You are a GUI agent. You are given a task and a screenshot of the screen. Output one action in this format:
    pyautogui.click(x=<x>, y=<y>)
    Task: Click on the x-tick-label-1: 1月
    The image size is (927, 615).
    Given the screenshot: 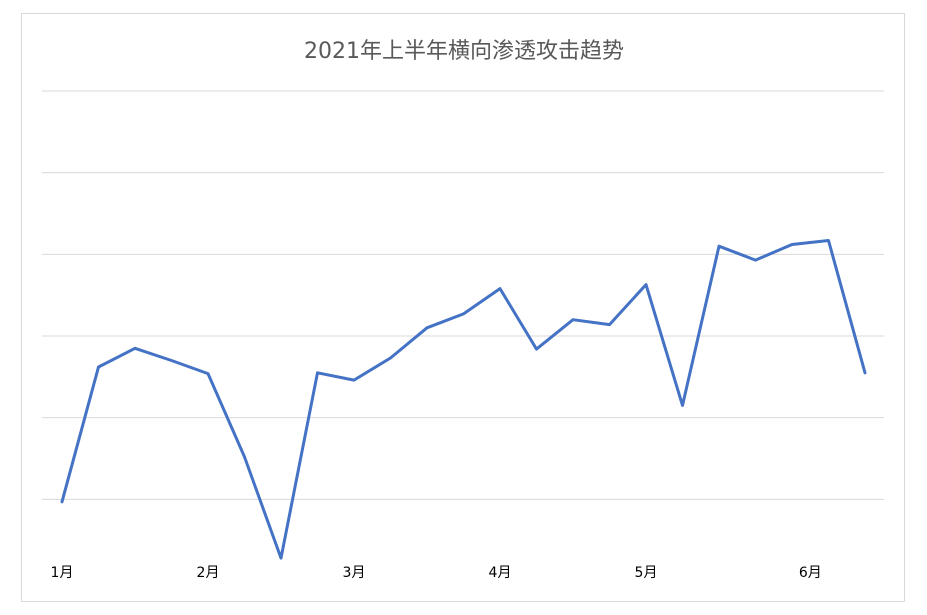 What is the action you would take?
    pyautogui.click(x=62, y=573)
    